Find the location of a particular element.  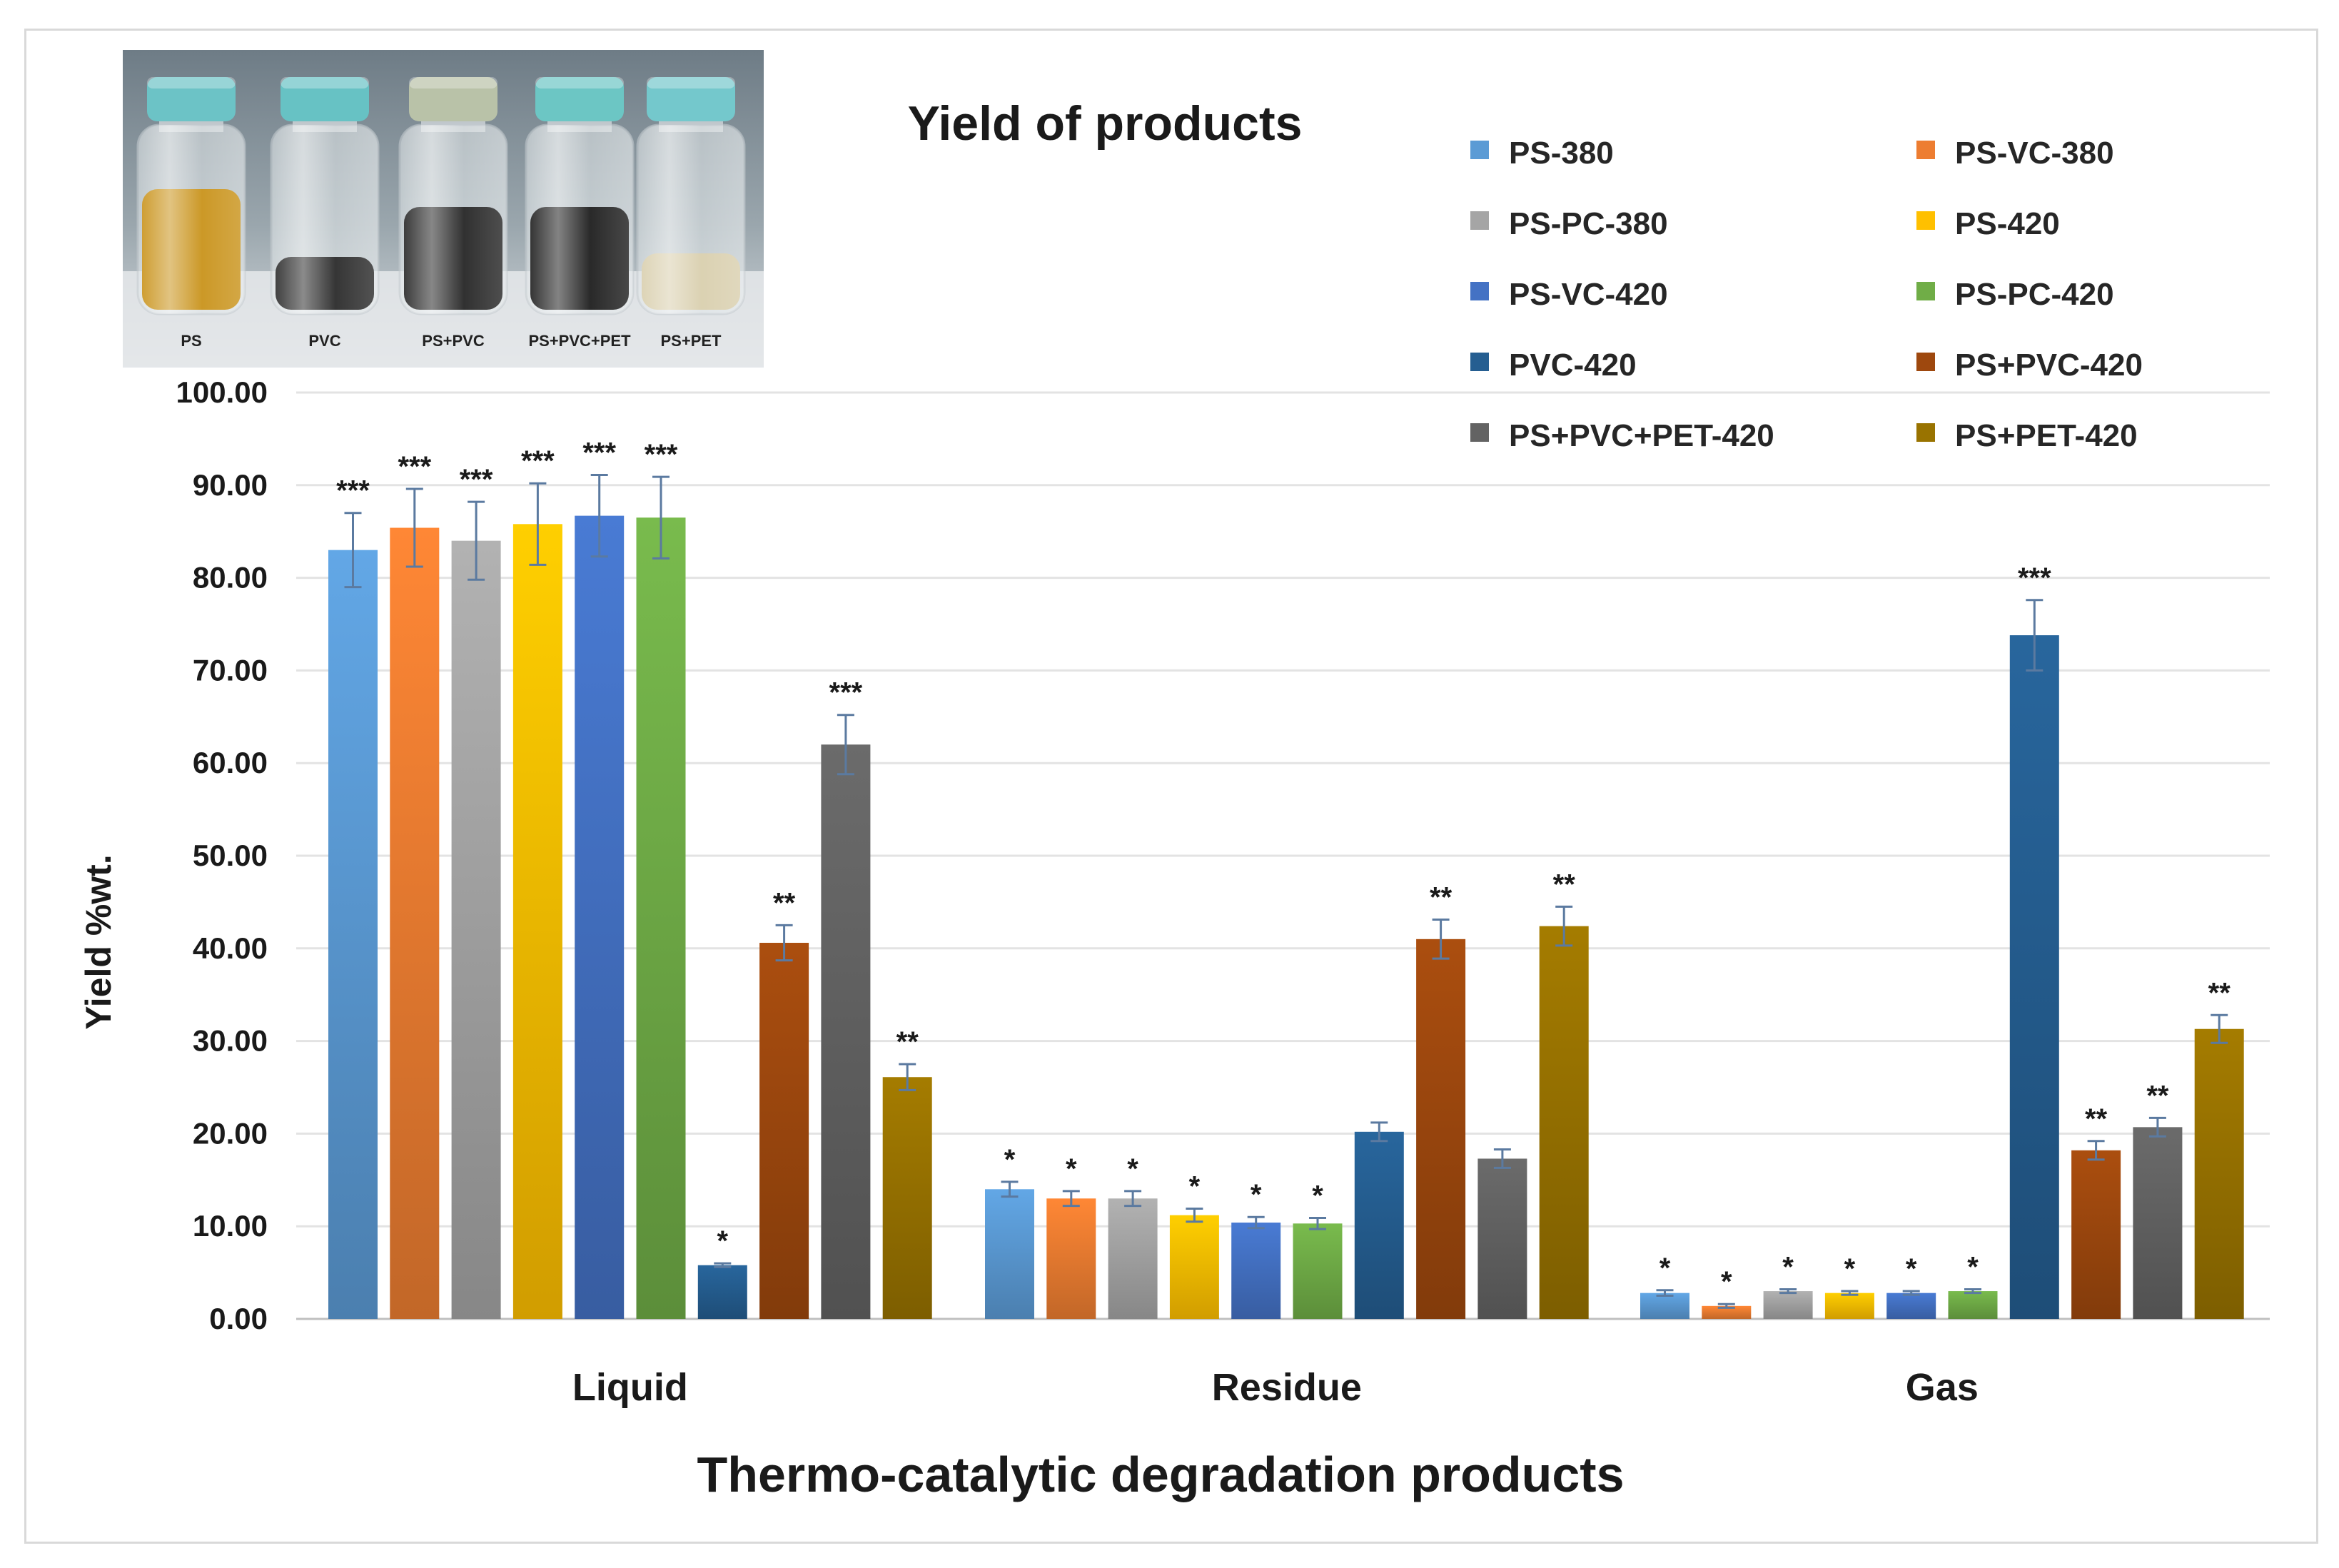

legend-label: PS-420 is located at coordinates (2007, 223).